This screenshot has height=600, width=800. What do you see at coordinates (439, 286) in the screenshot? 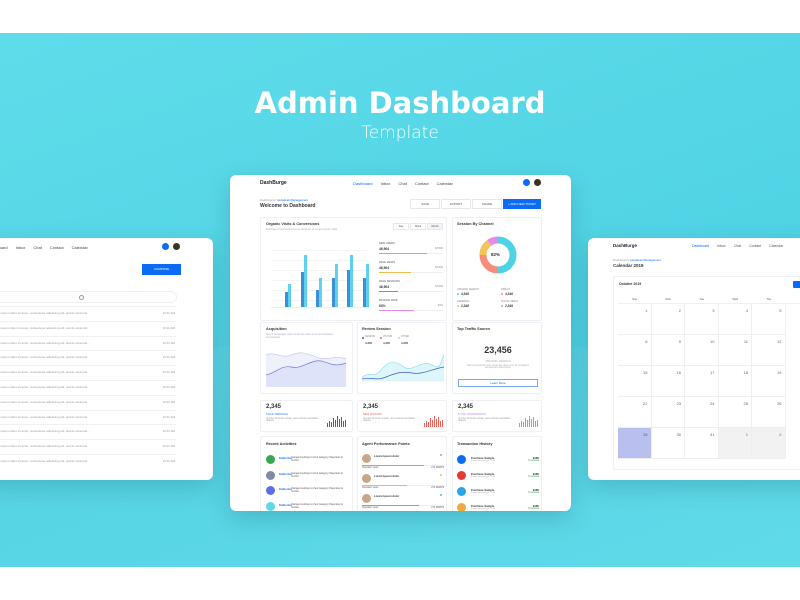
I see `metric-target: 18,500` at bounding box center [439, 286].